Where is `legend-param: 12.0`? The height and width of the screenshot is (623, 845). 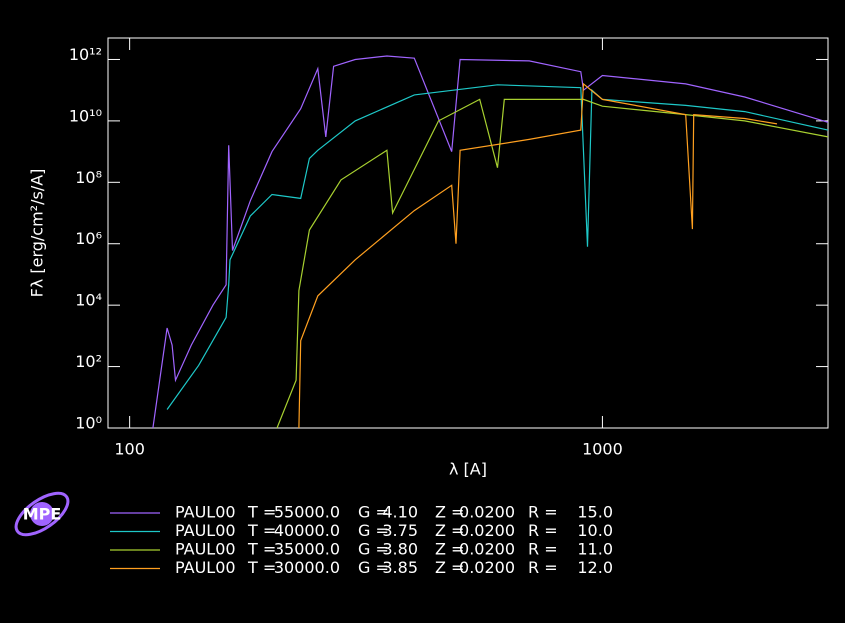
legend-param: 12.0 is located at coordinates (595, 567).